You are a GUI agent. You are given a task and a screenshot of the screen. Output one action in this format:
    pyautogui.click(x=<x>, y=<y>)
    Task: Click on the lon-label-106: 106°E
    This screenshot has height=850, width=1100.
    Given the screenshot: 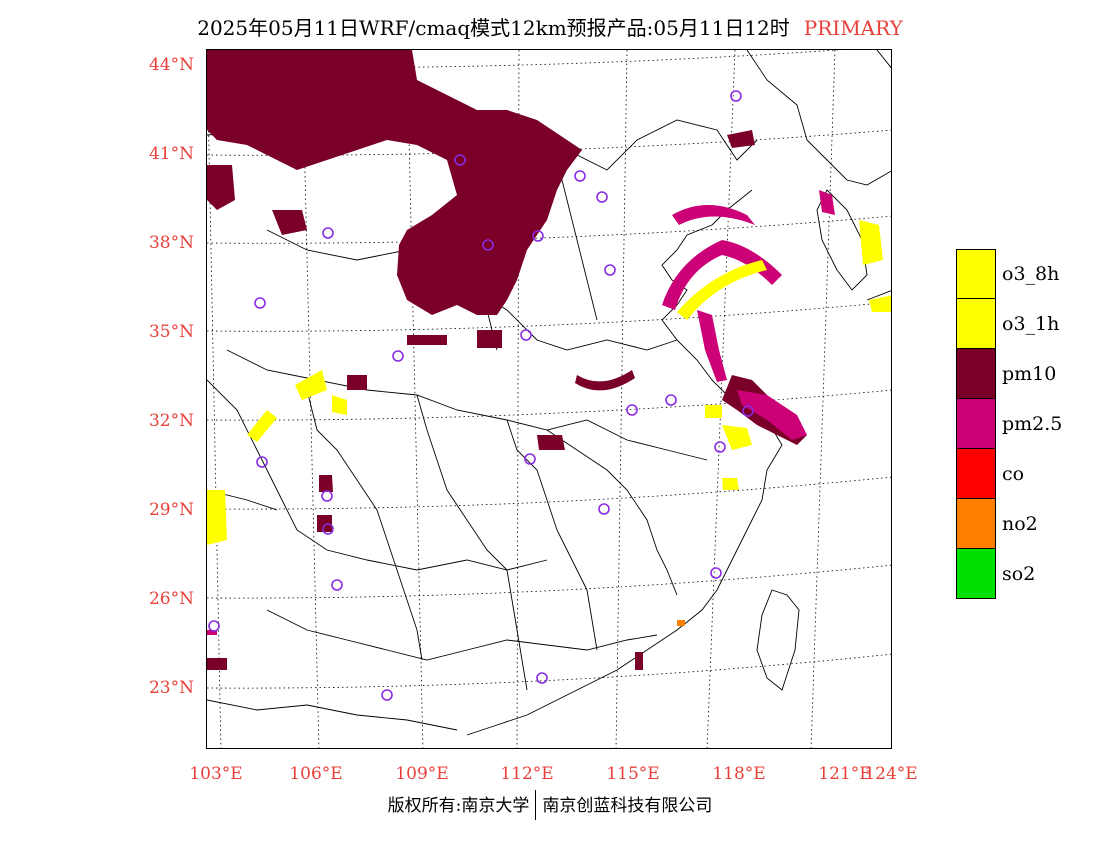 What is the action you would take?
    pyautogui.click(x=316, y=774)
    